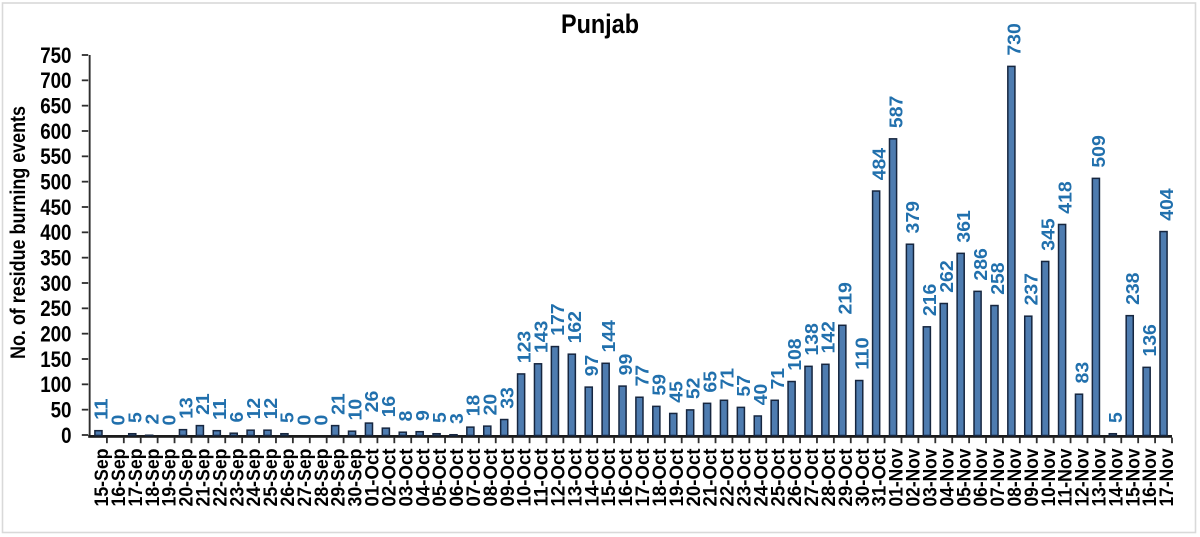  What do you see at coordinates (339, 477) in the screenshot?
I see `svg-text: 29-Sep` at bounding box center [339, 477].